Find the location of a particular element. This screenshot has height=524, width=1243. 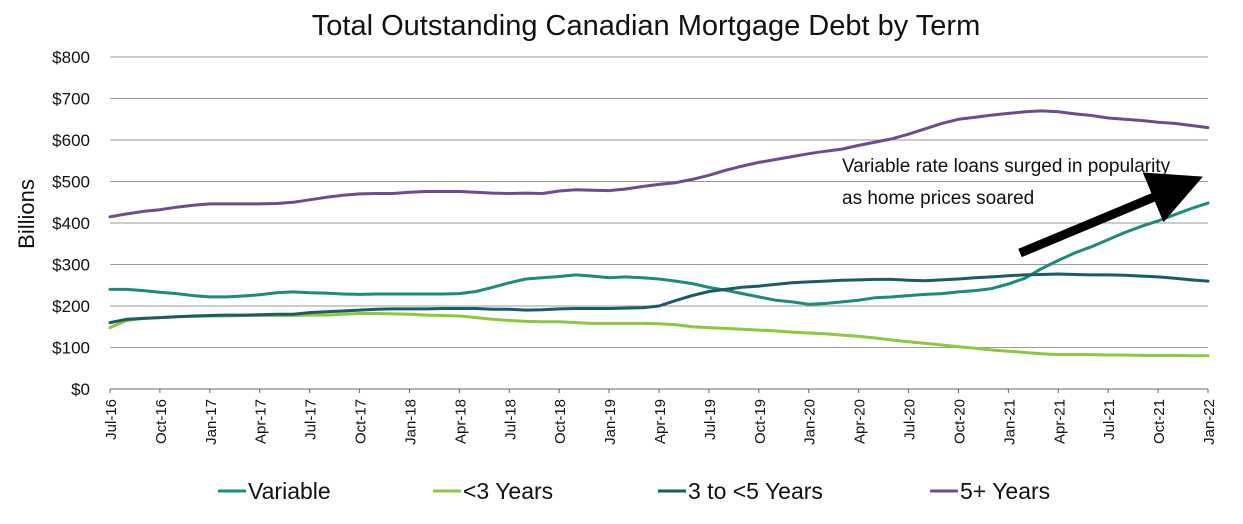

annotation-text-line-1: Variable rate loans surged in popularity is located at coordinates (1006, 166).